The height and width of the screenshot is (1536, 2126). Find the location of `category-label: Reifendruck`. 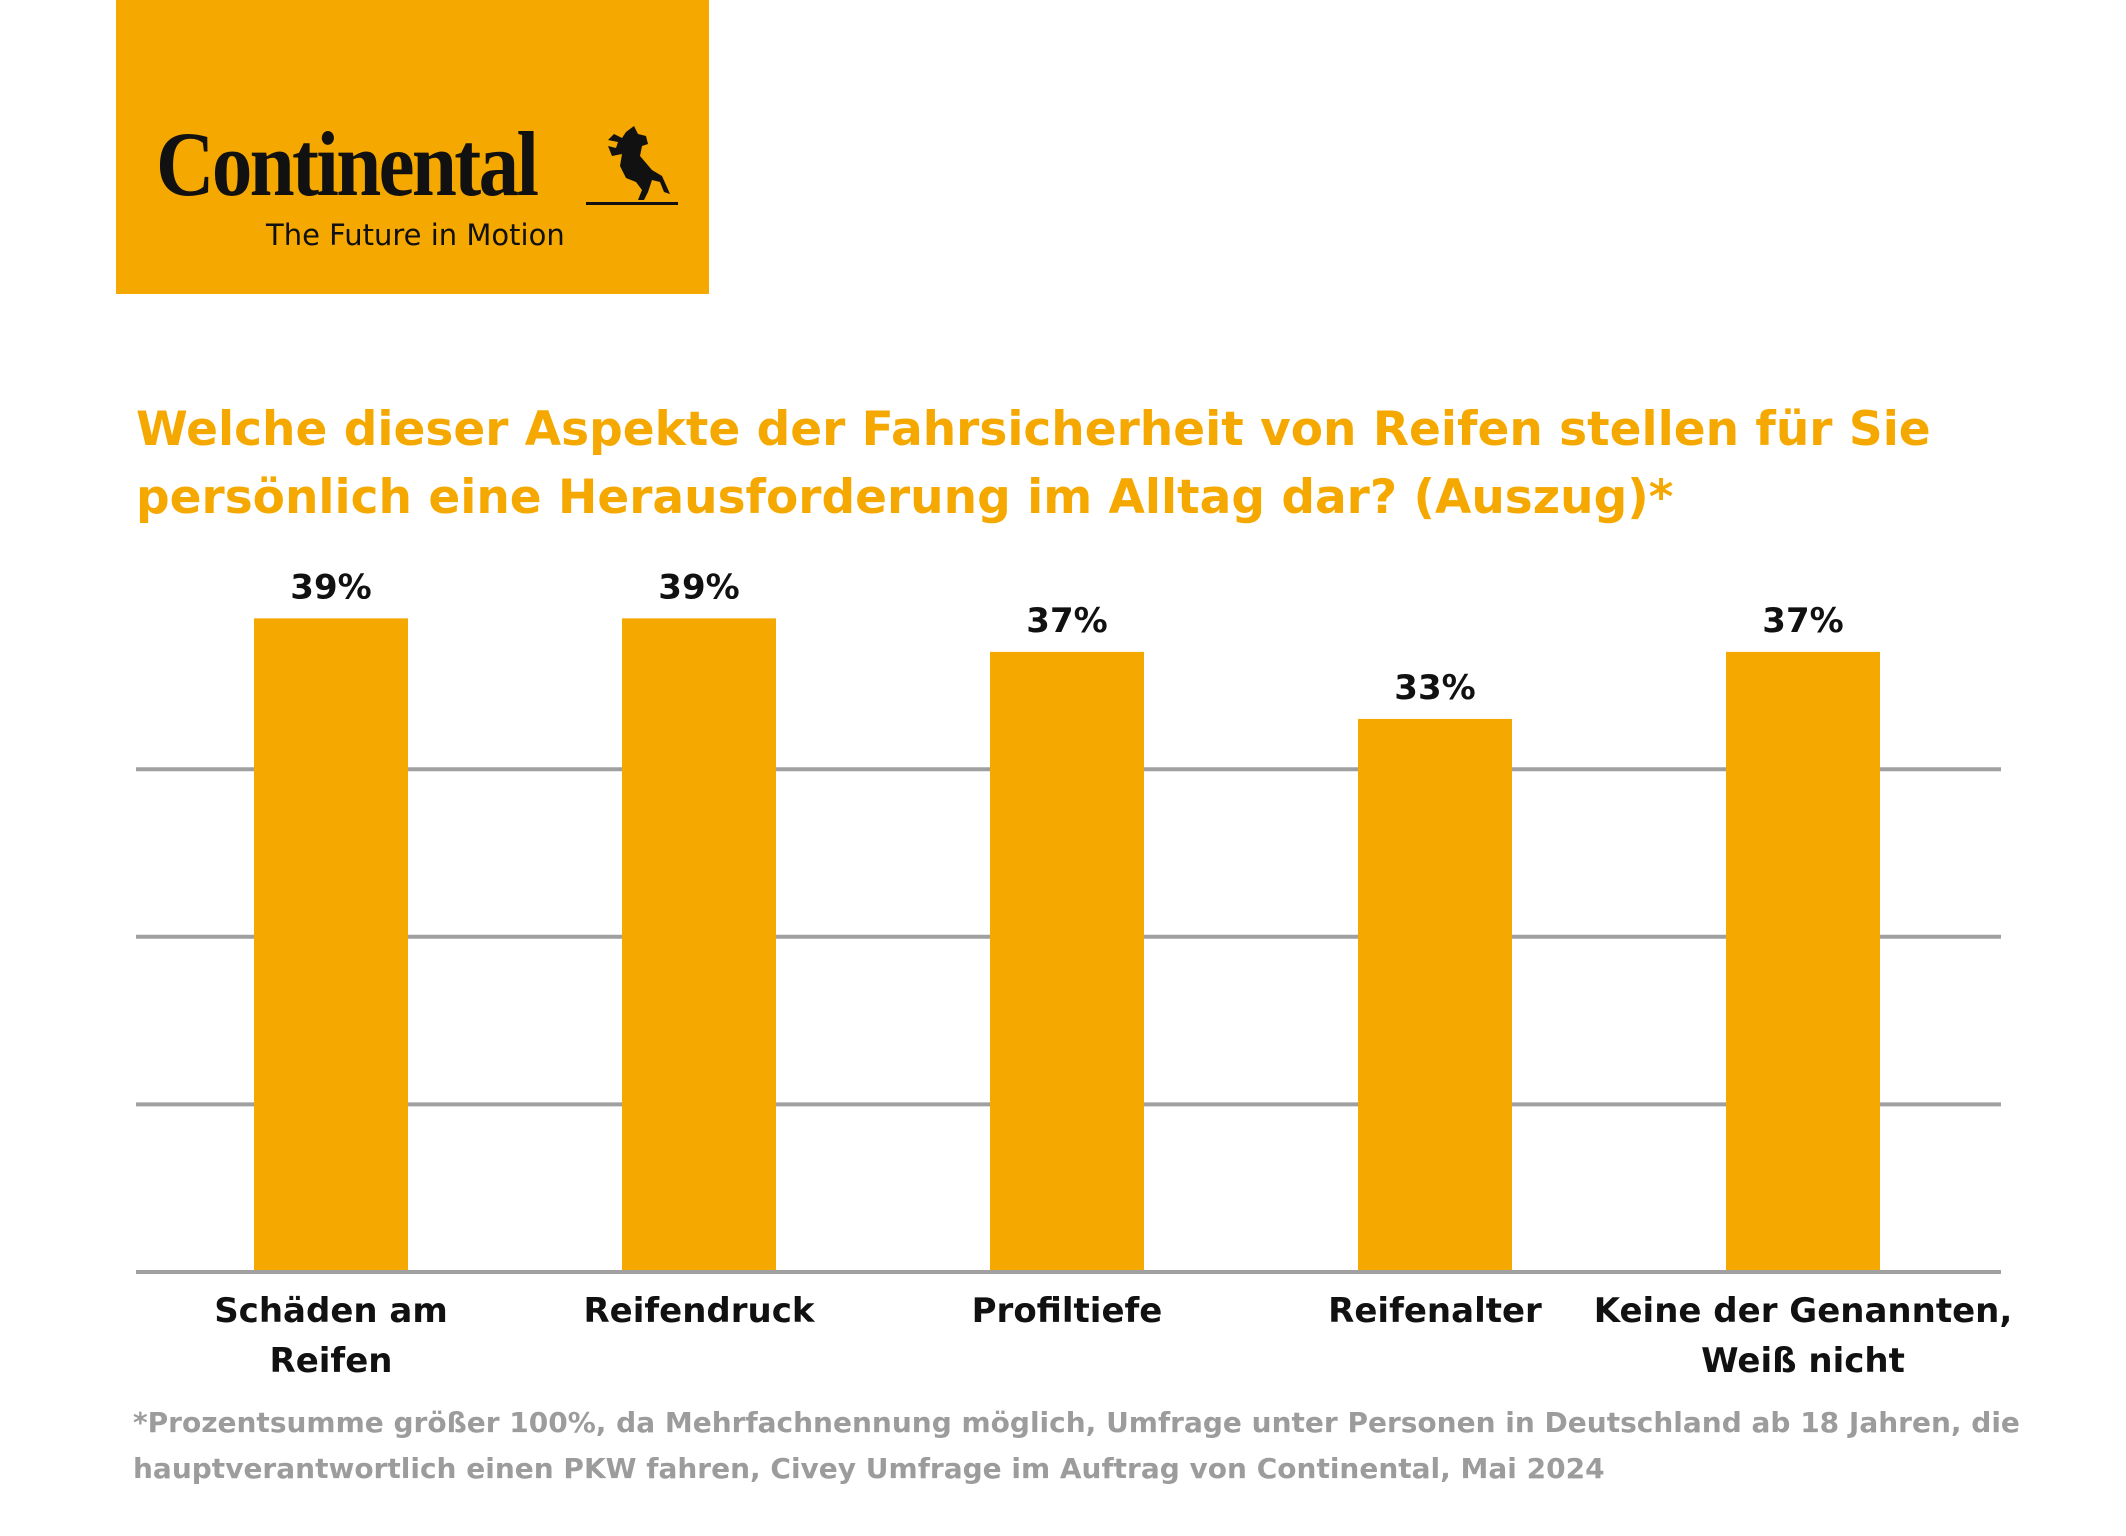

category-label: Reifendruck is located at coordinates (699, 1311).